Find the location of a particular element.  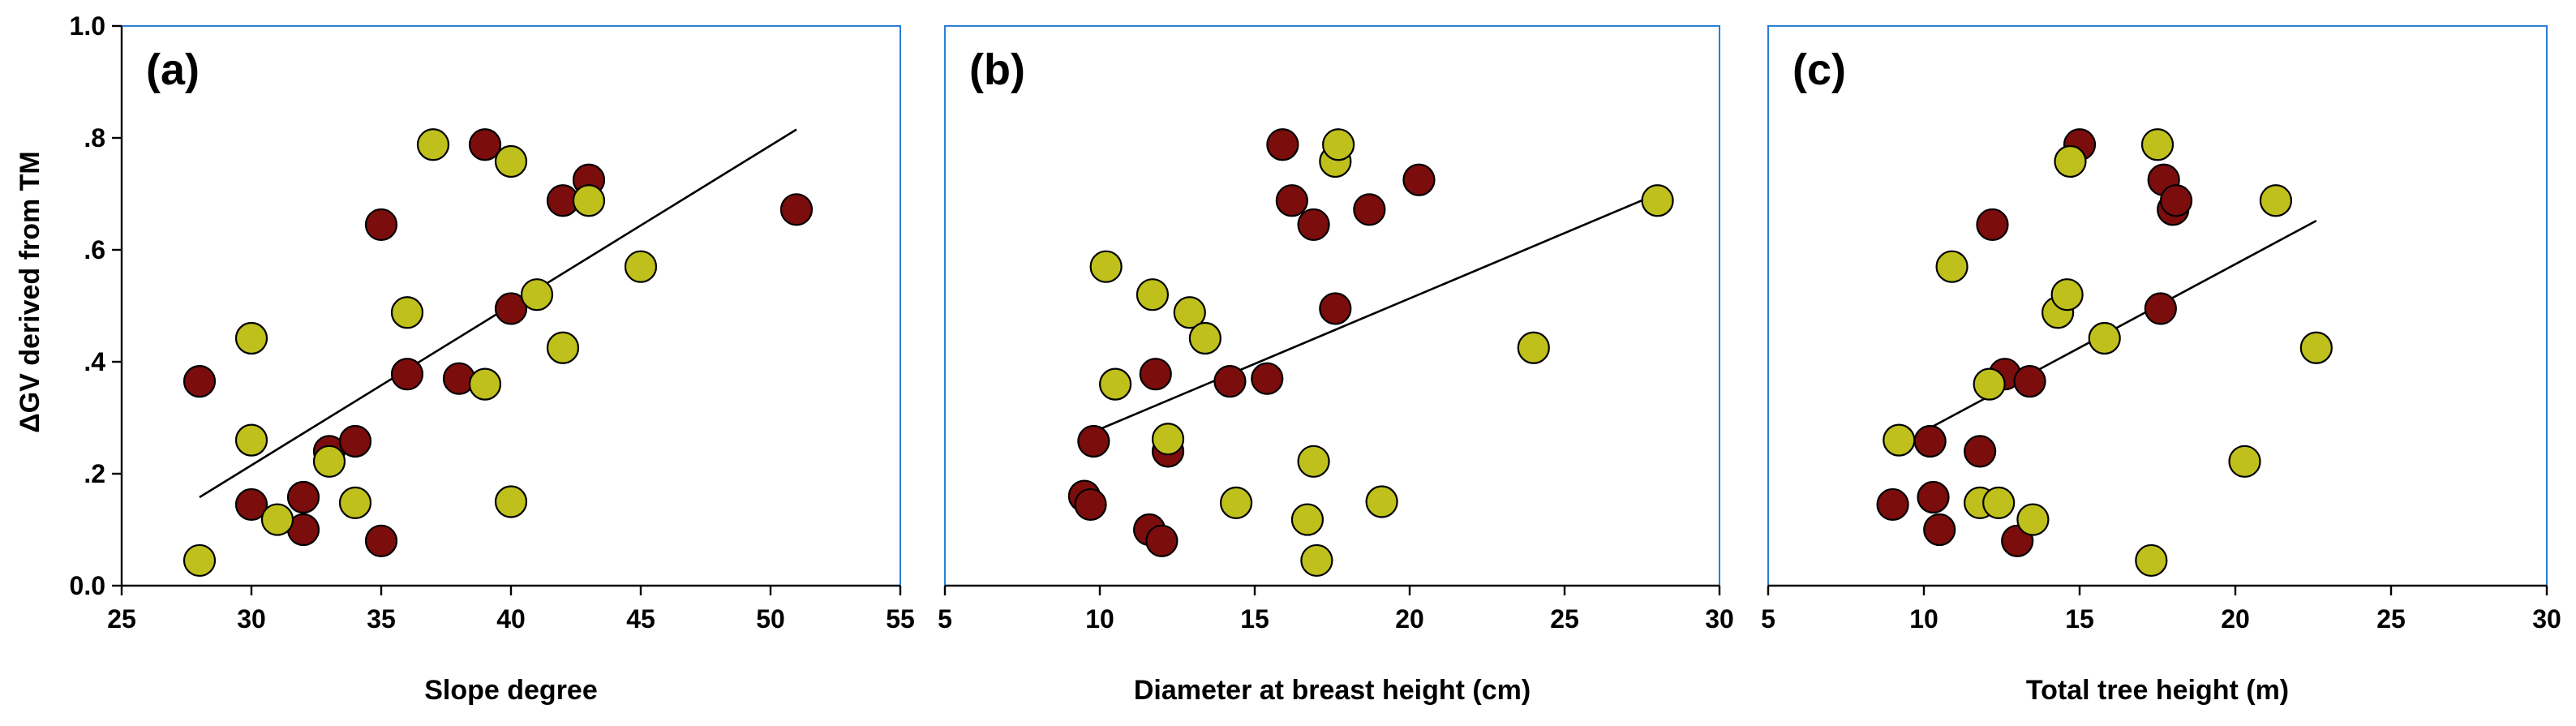

x-tick-label: 40 is located at coordinates (511, 619).